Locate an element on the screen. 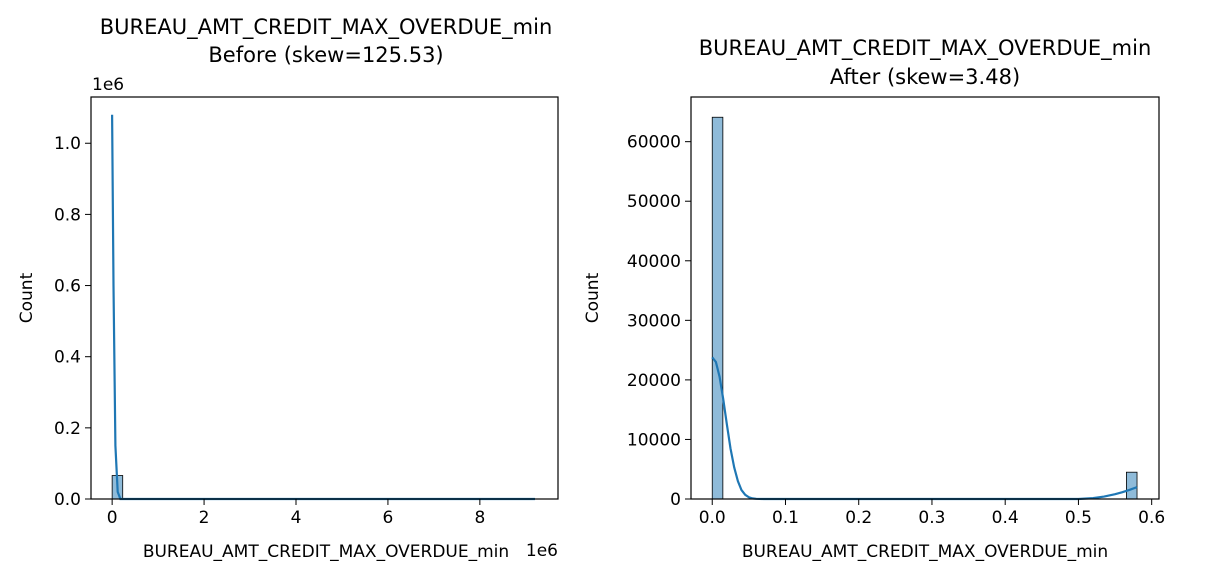 This screenshot has height=578, width=1209. y-tick-label: 10000 is located at coordinates (654, 440).